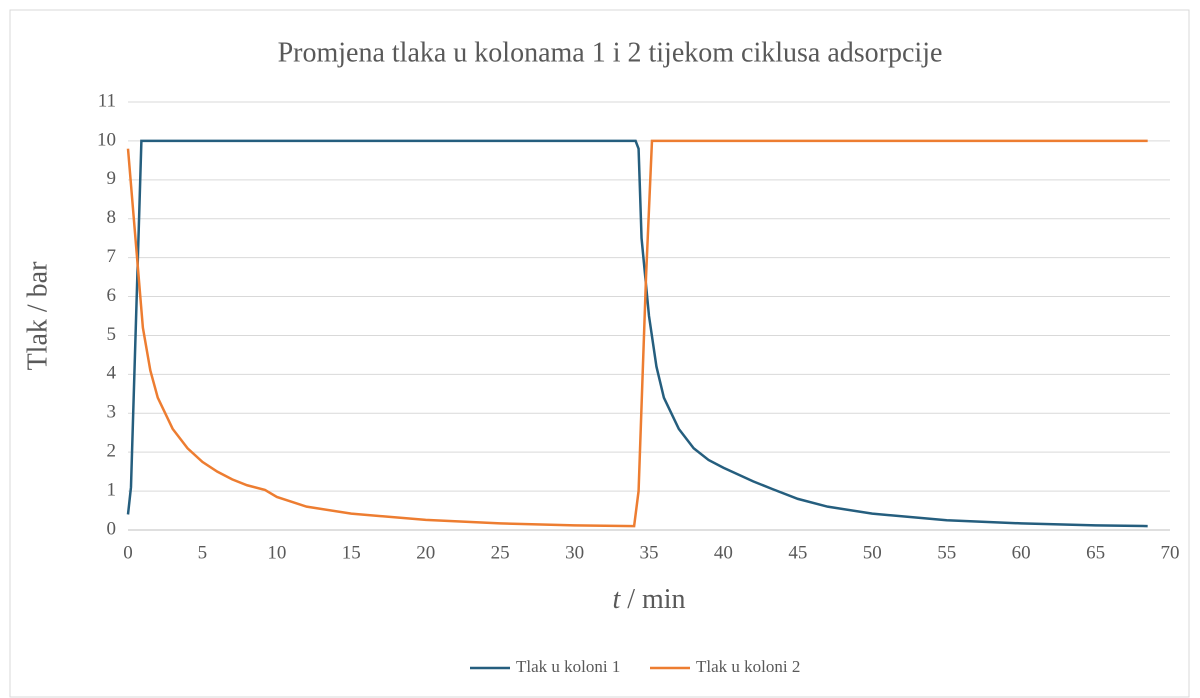 The width and height of the screenshot is (1200, 698). I want to click on y-tick-label: 7, so click(112, 256).